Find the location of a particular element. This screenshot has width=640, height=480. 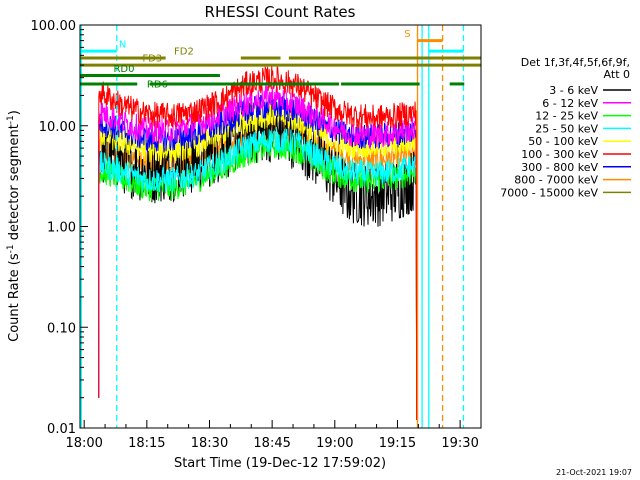

x-tick-label: 18:30 is located at coordinates (209, 443).